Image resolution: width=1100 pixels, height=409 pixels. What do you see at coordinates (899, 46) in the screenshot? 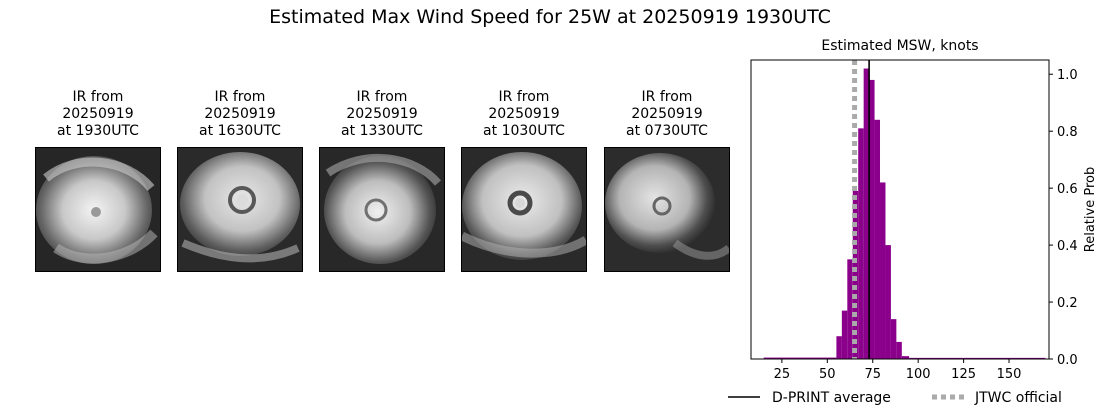
I see `chart-title: Estimated MSW, knots` at bounding box center [899, 46].